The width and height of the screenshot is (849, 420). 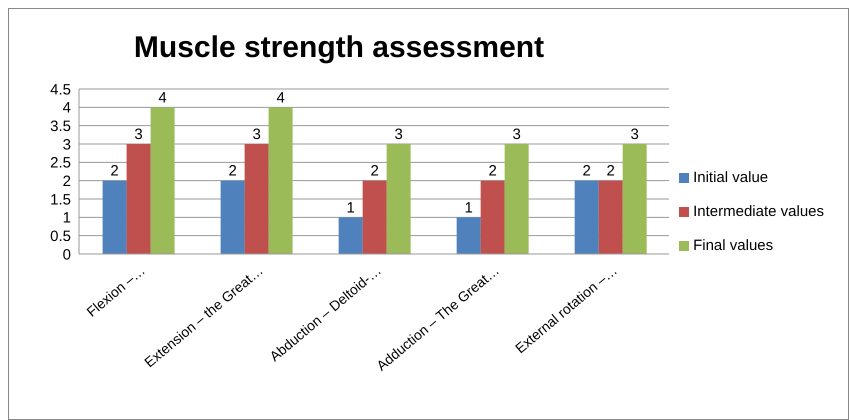 What do you see at coordinates (733, 245) in the screenshot?
I see `legend-label: Final values` at bounding box center [733, 245].